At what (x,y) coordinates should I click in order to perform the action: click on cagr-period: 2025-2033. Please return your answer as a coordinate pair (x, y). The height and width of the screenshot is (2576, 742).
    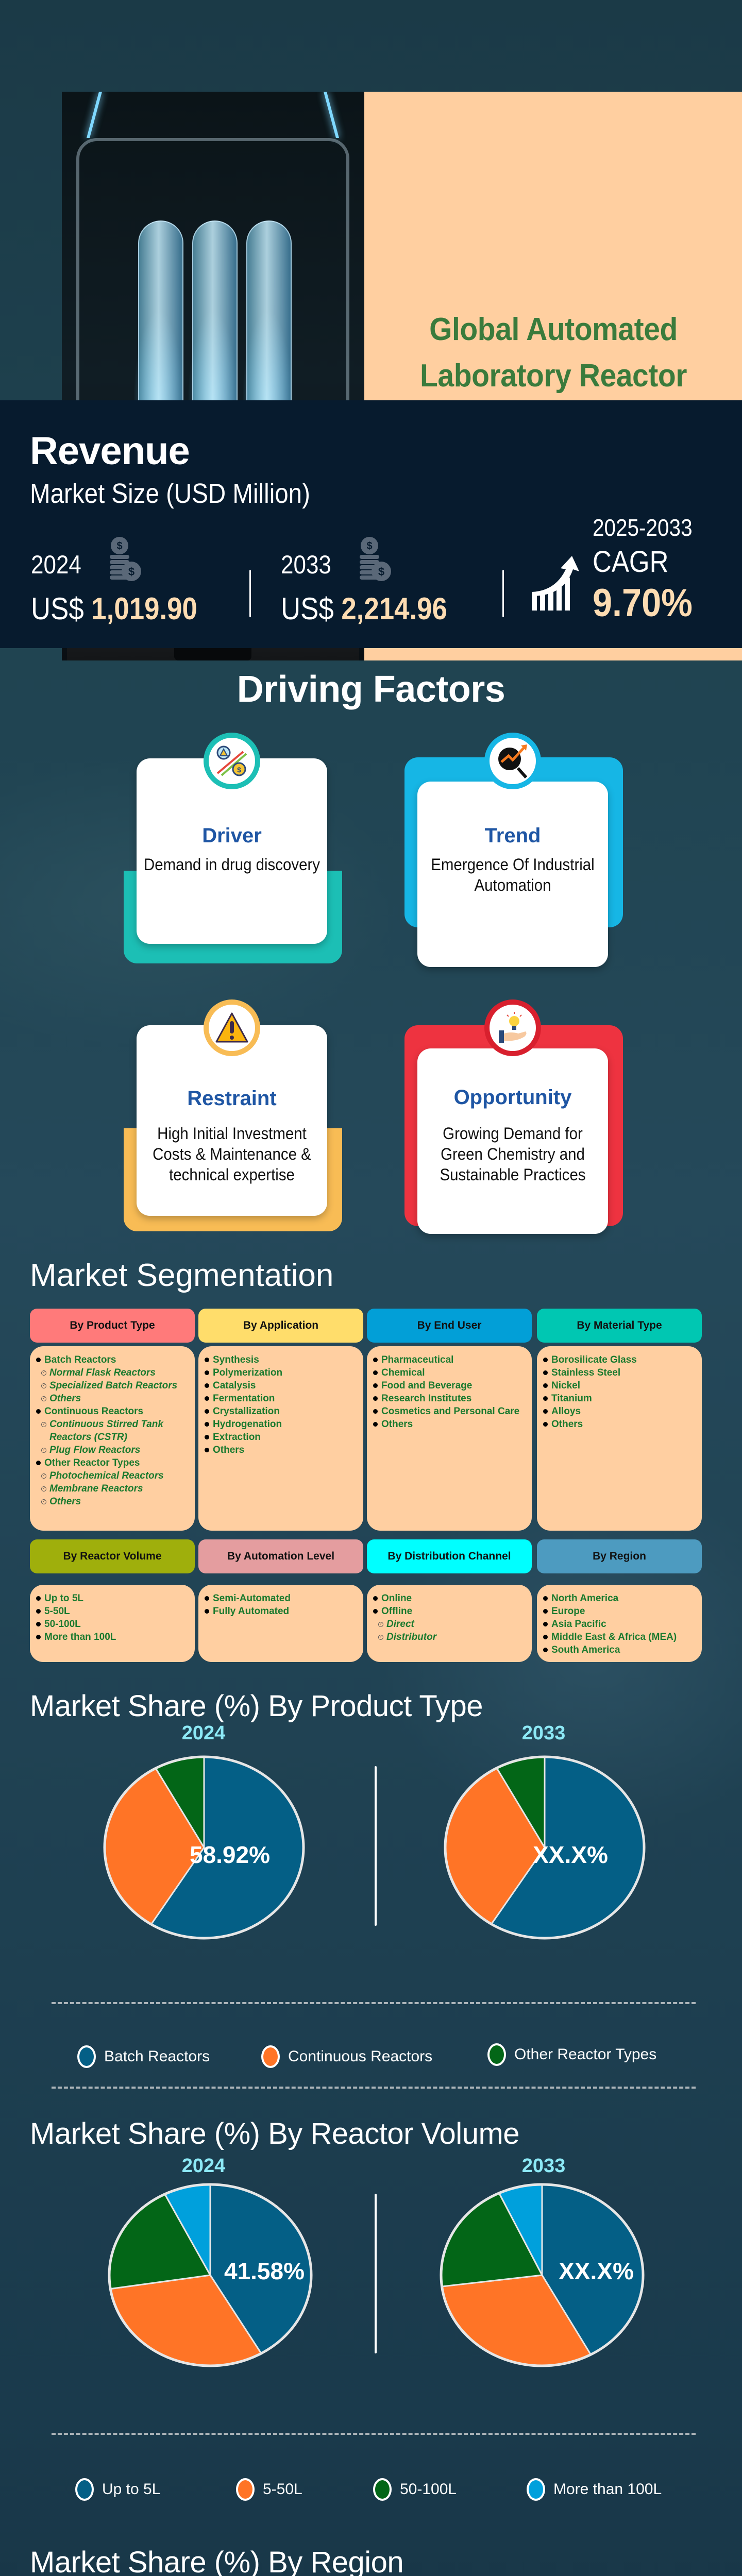
    Looking at the image, I should click on (643, 527).